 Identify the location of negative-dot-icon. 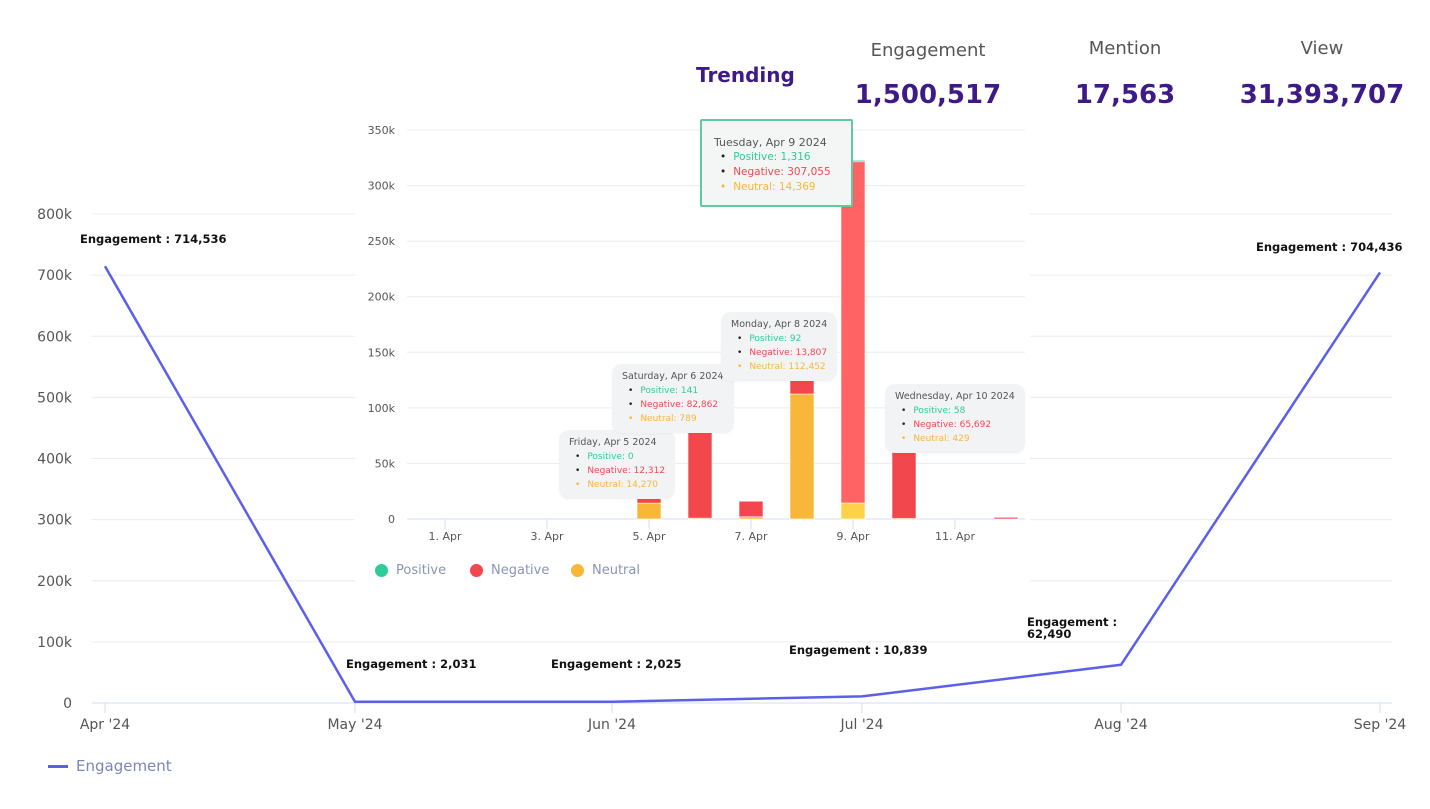
(476, 570).